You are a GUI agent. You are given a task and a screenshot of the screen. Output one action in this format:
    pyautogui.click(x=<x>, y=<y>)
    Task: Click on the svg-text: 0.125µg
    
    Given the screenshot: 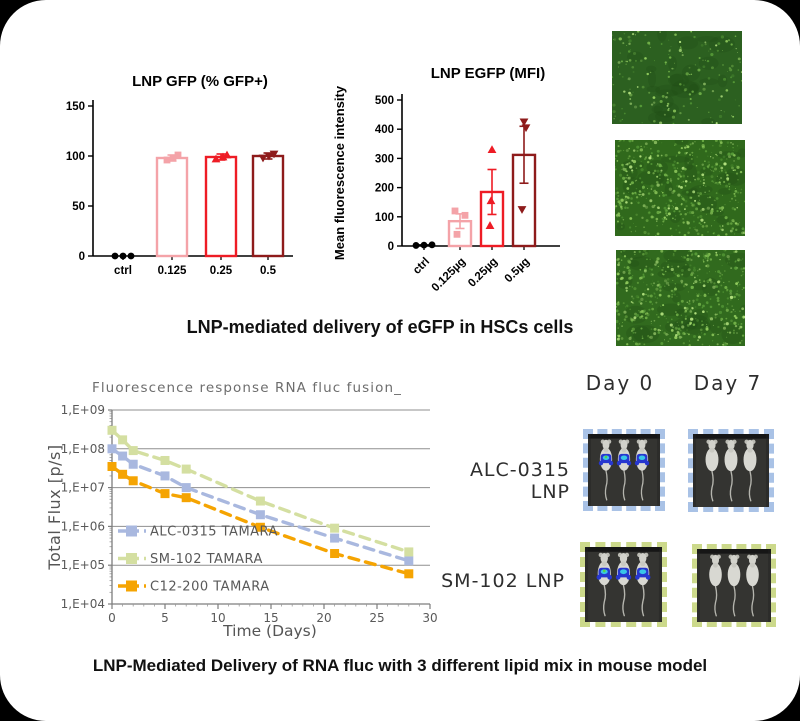 What is the action you would take?
    pyautogui.click(x=449, y=275)
    